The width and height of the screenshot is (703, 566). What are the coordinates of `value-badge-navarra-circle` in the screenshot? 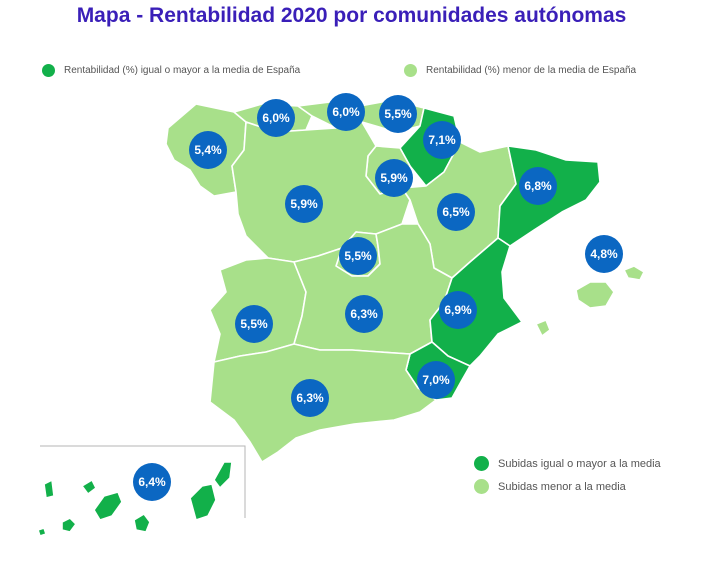 It's located at (442, 140).